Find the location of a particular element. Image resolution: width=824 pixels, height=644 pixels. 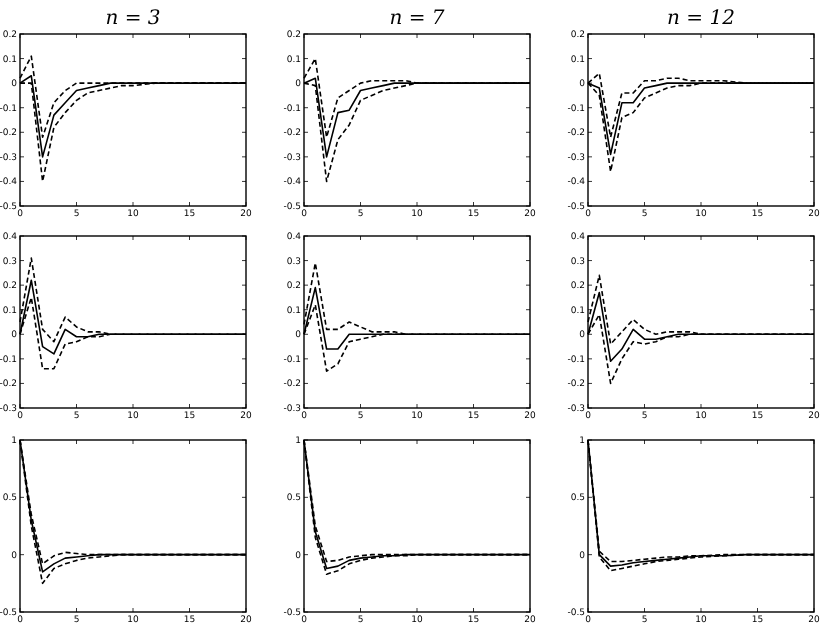

chart-title: n = 7 is located at coordinates (417, 19).